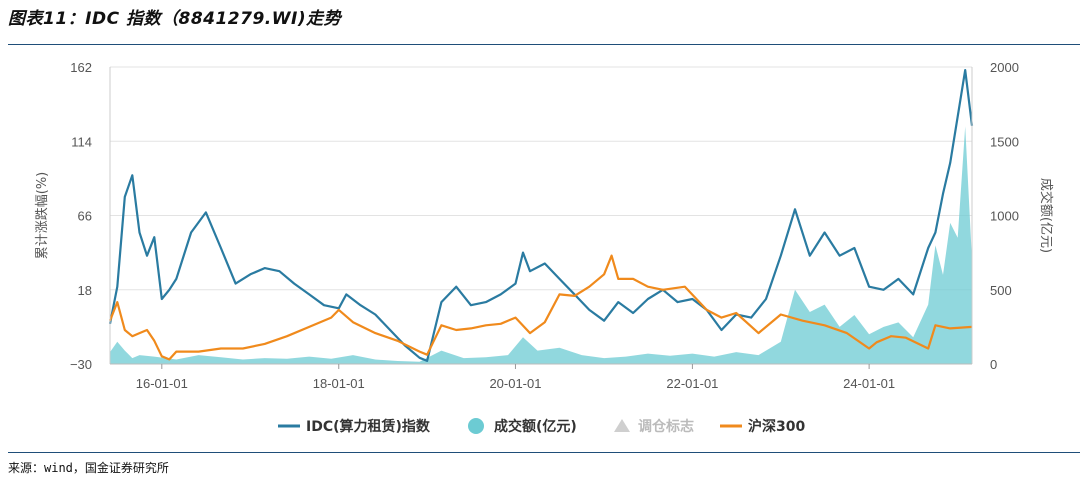 This screenshot has height=481, width=1086. I want to click on y-right-tick-label: 1000, so click(1004, 216).